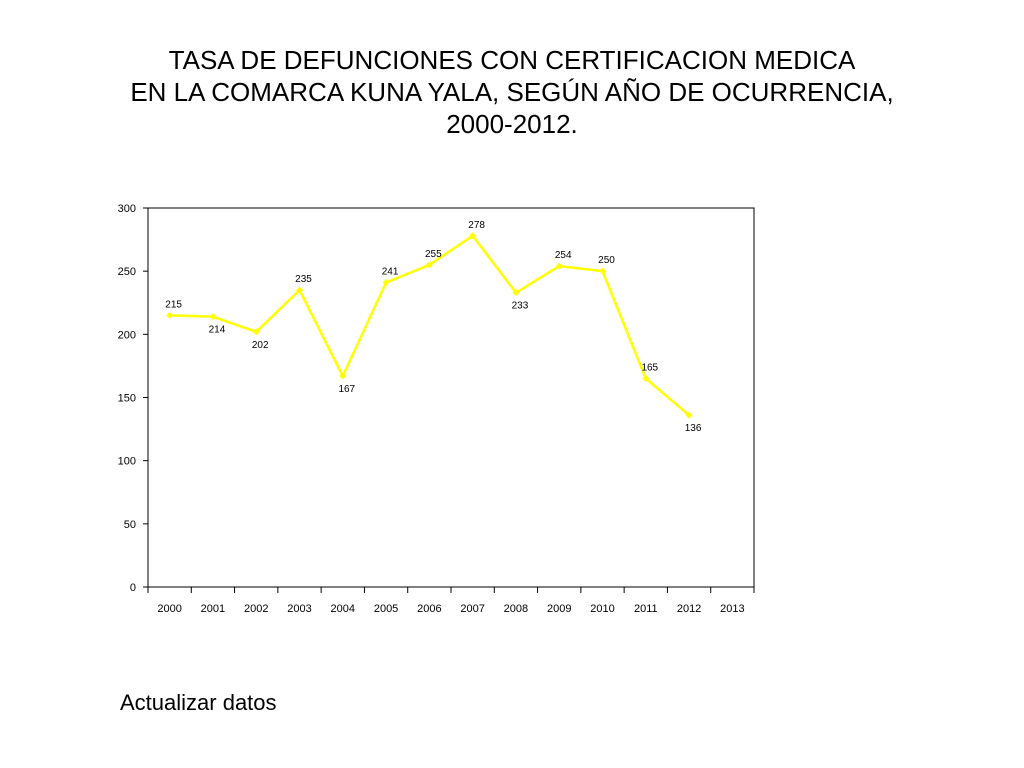  I want to click on x-tick-label: 2010, so click(602, 609).